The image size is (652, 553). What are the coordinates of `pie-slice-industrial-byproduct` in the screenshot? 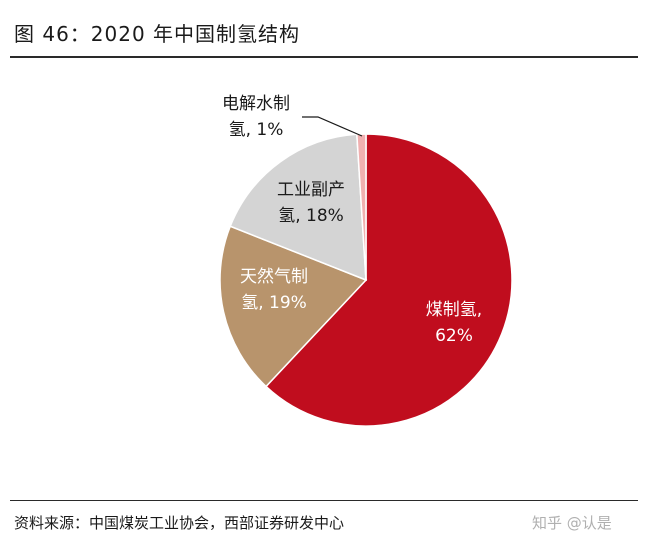 It's located at (298, 207).